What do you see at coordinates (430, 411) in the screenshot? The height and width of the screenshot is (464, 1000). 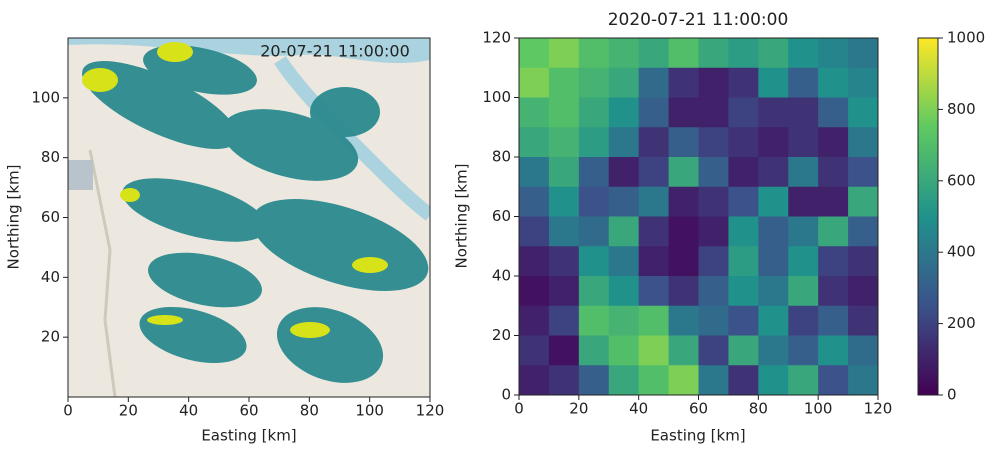 I see `x-tick-label: 120` at bounding box center [430, 411].